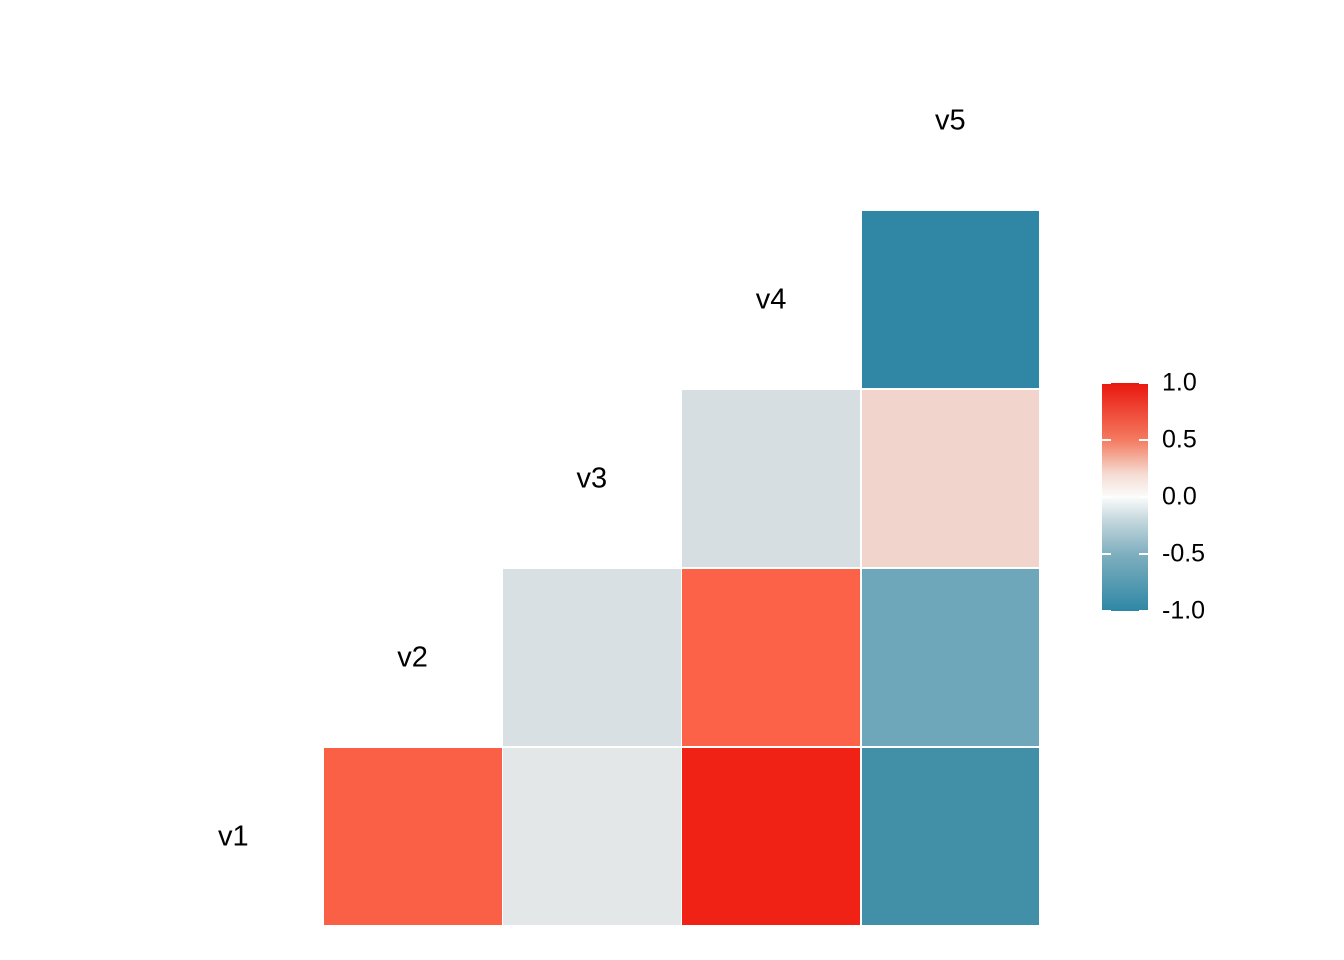 This screenshot has width=1344, height=960. I want to click on heatmap-cell-v2-v3, so click(592, 657).